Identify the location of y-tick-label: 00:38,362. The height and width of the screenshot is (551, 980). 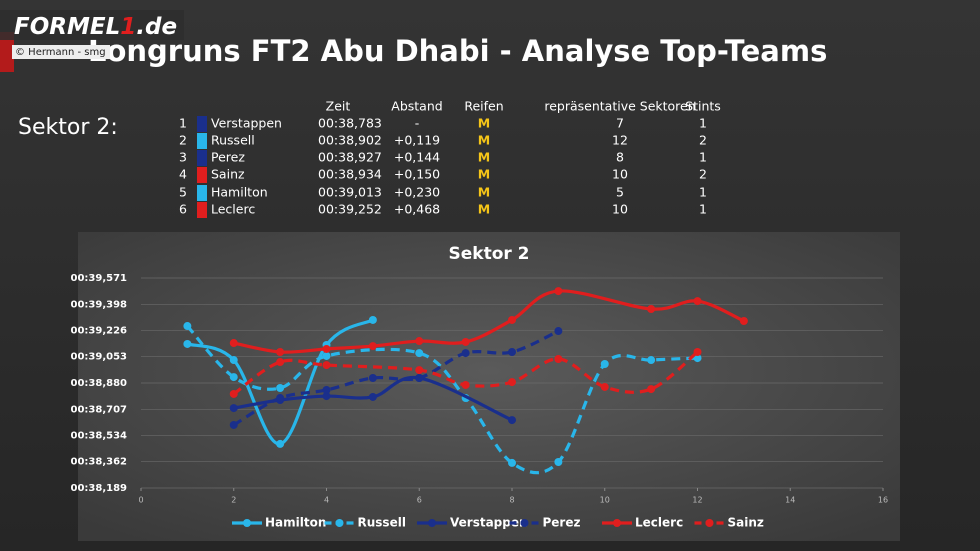
(98, 462).